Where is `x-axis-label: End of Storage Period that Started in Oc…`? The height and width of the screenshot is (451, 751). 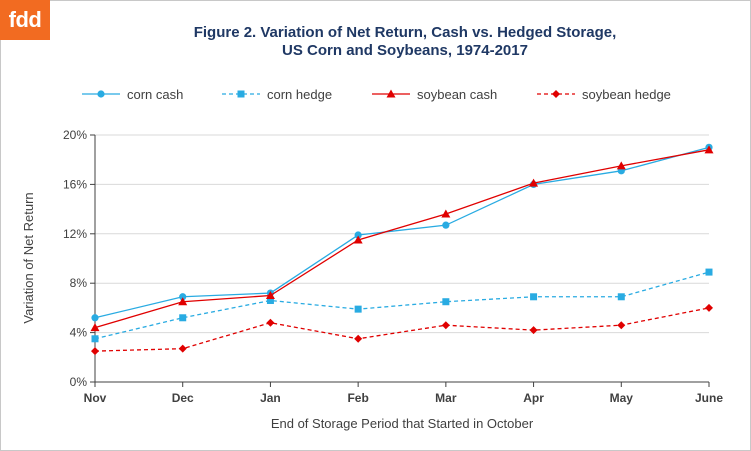 x-axis-label: End of Storage Period that Started in Oc… is located at coordinates (402, 423).